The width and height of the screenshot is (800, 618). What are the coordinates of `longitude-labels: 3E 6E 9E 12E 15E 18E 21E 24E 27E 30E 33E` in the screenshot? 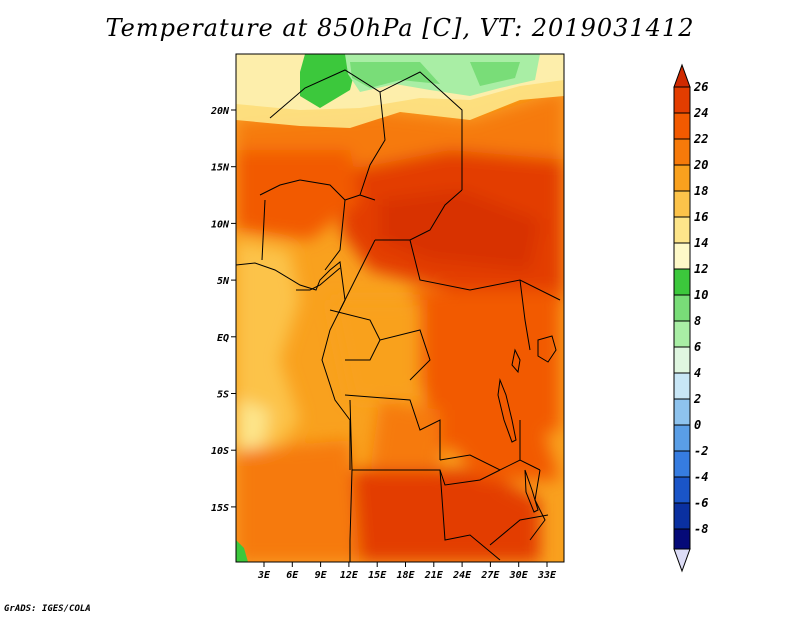 It's located at (407, 571).